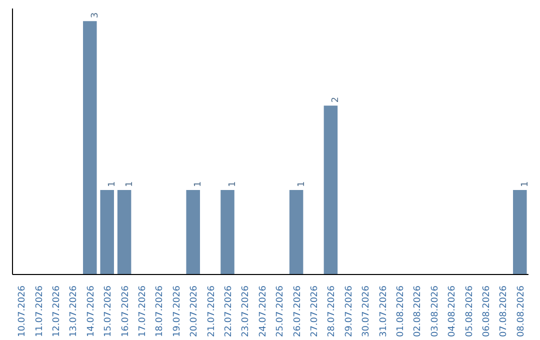  What do you see at coordinates (109, 311) in the screenshot?
I see `x-tick-label: 15.07.2026` at bounding box center [109, 311].